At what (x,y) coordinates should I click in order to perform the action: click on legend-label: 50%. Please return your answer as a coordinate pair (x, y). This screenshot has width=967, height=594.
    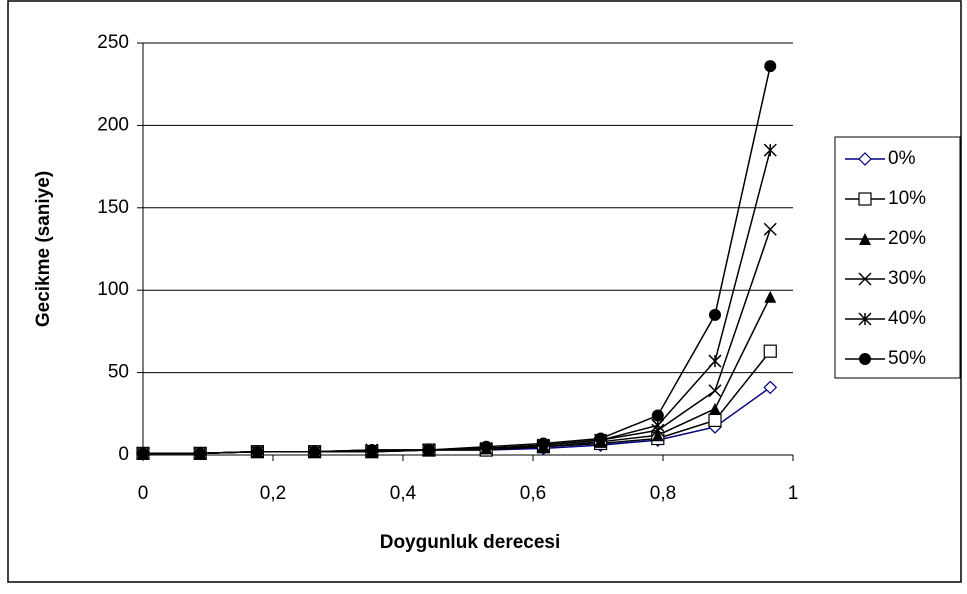
    Looking at the image, I should click on (907, 358).